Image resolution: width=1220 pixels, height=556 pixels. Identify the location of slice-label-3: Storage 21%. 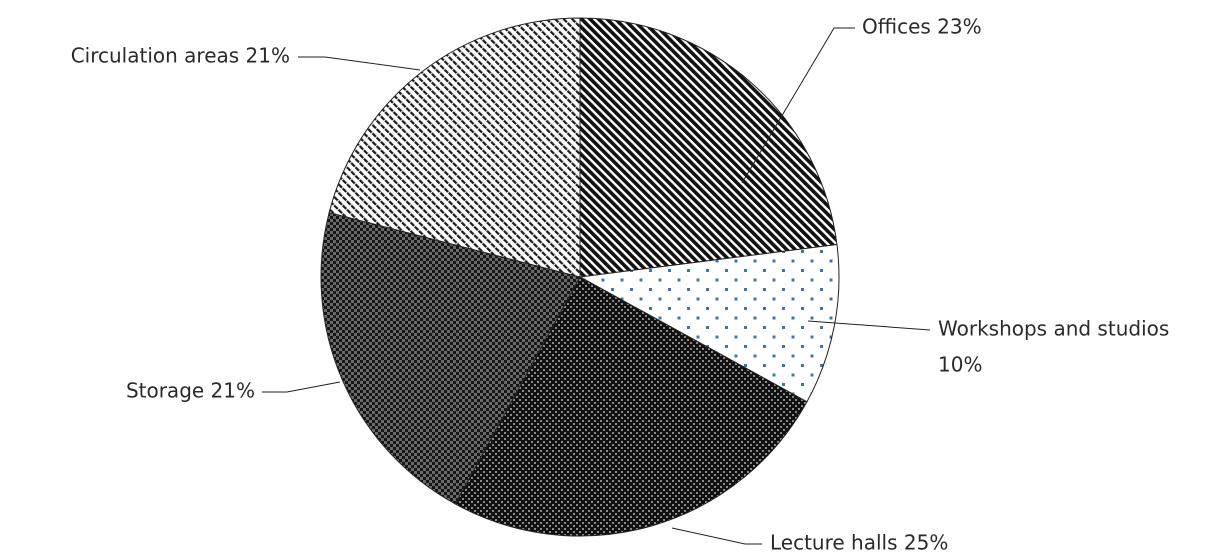
(190, 391).